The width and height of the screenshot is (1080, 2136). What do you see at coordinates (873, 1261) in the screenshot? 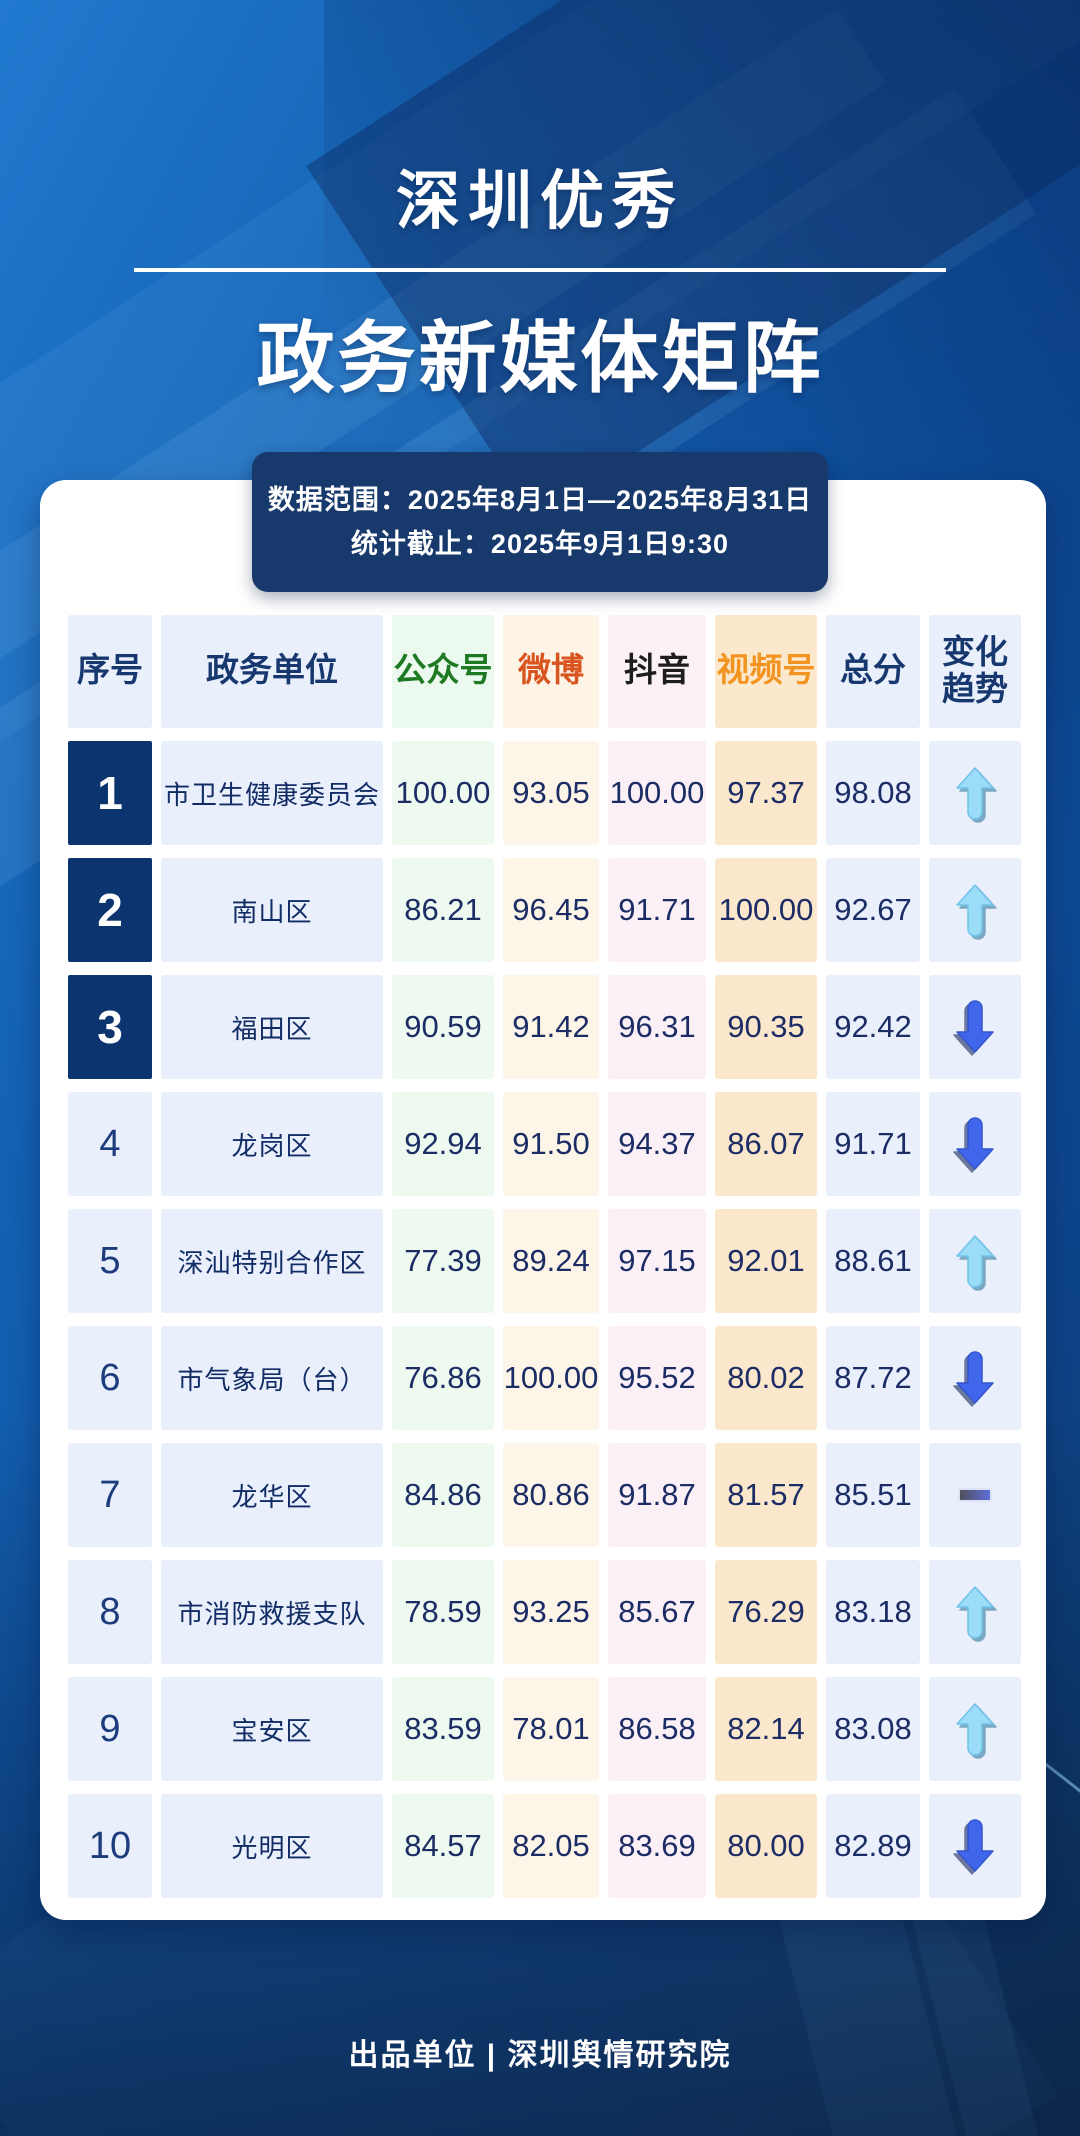
I see `total-score-cell: 88.61` at bounding box center [873, 1261].